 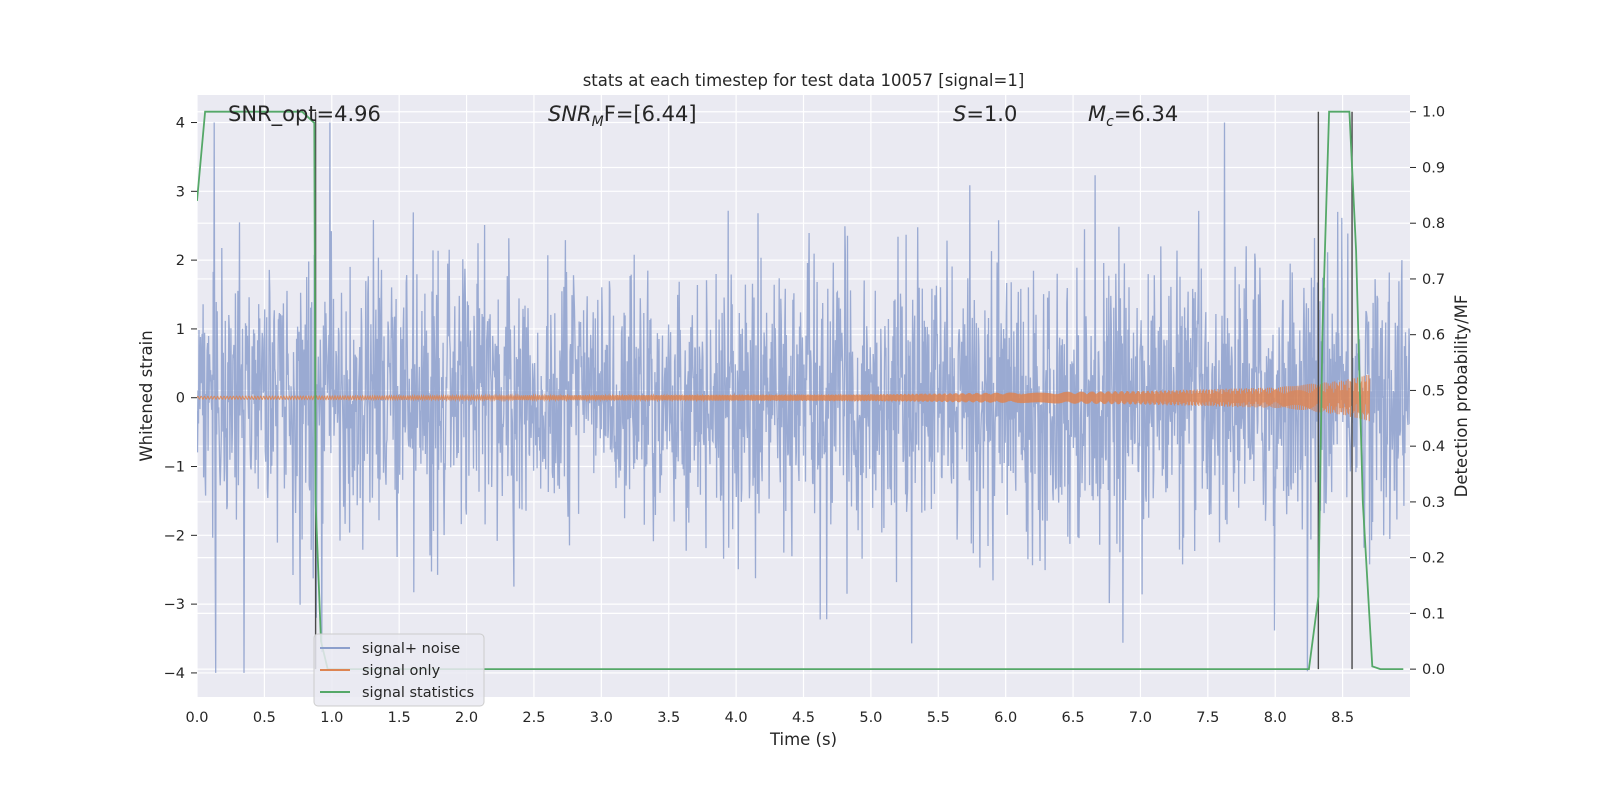 What do you see at coordinates (1433, 559) in the screenshot?
I see `y-right-tick-label: 0.2` at bounding box center [1433, 559].